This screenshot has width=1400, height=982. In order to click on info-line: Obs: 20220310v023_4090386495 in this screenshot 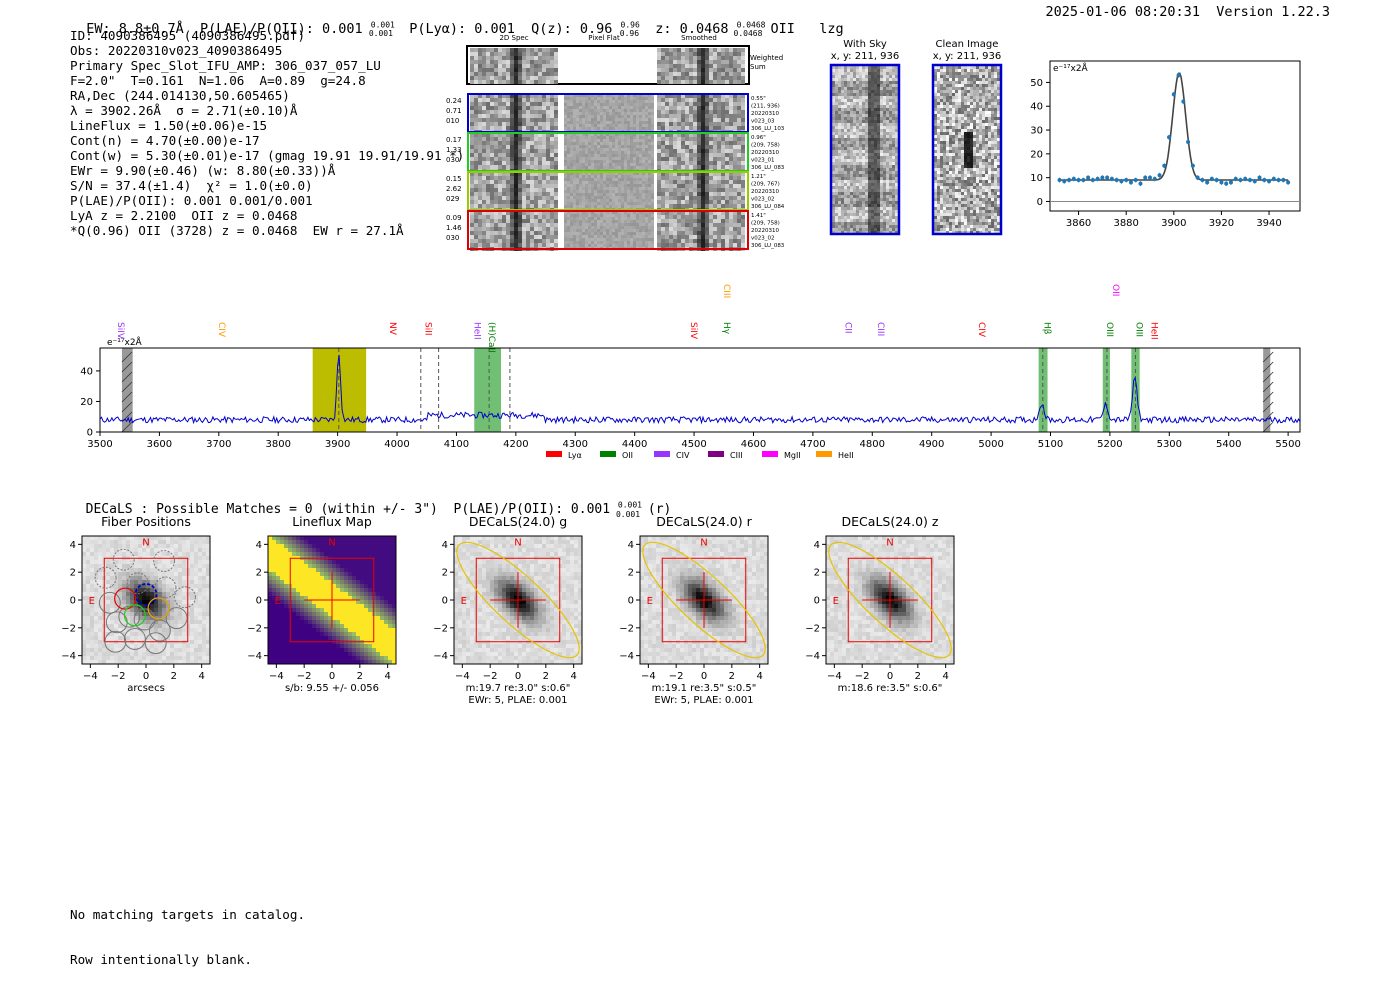, I will do `click(267, 50)`.